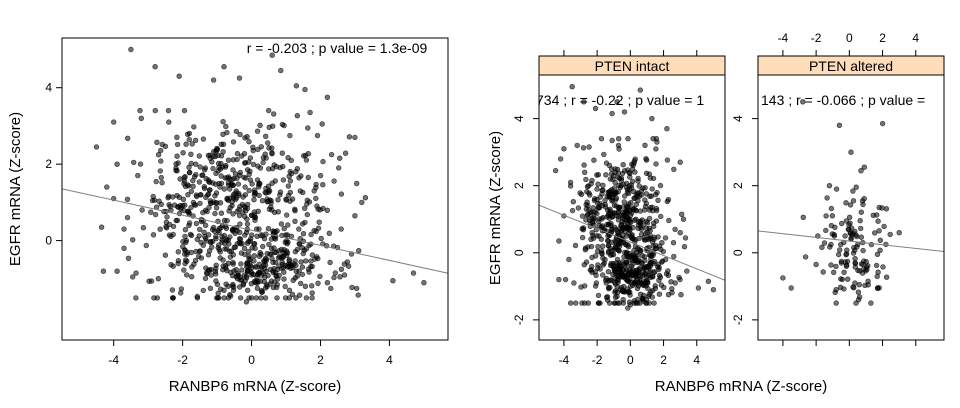 The width and height of the screenshot is (960, 408). What do you see at coordinates (564, 360) in the screenshot?
I see `pten-intact-x-tick-label: -4` at bounding box center [564, 360].